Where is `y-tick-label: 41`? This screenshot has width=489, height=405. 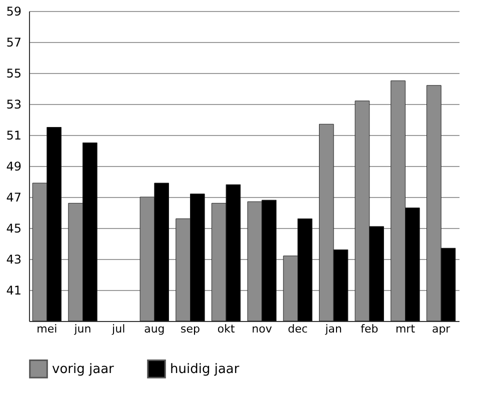 y-tick-label: 41 is located at coordinates (14, 291).